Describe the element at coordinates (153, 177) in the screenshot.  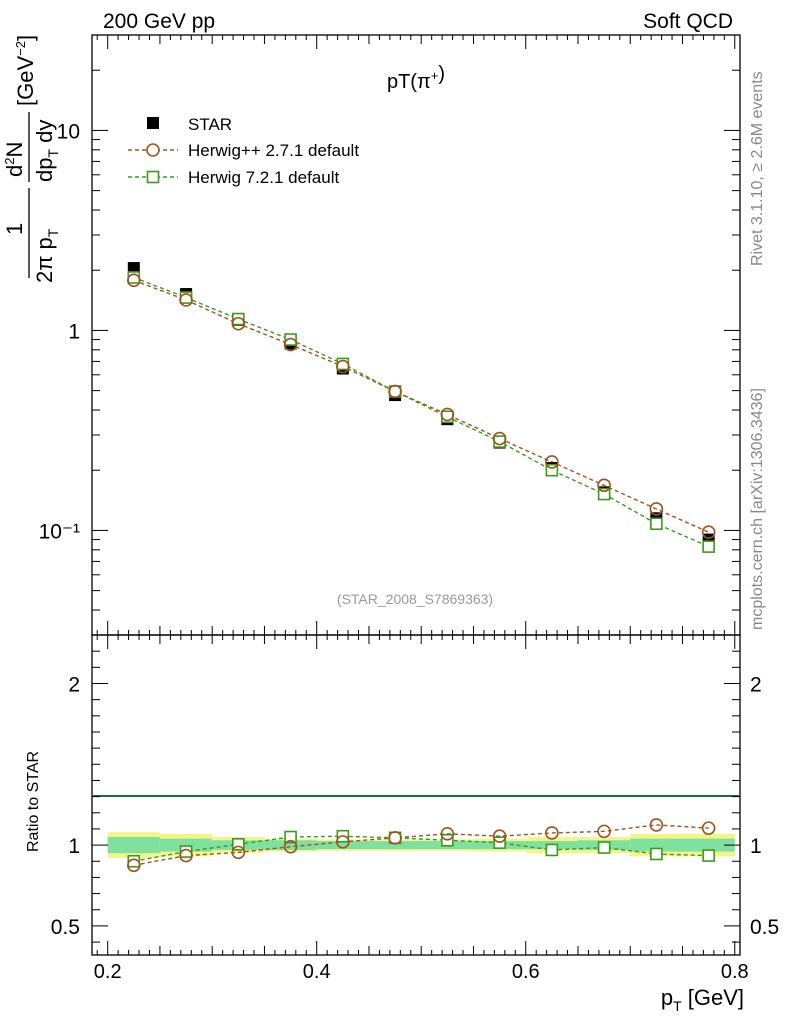
I see `legend-marker-herwig7` at that location.